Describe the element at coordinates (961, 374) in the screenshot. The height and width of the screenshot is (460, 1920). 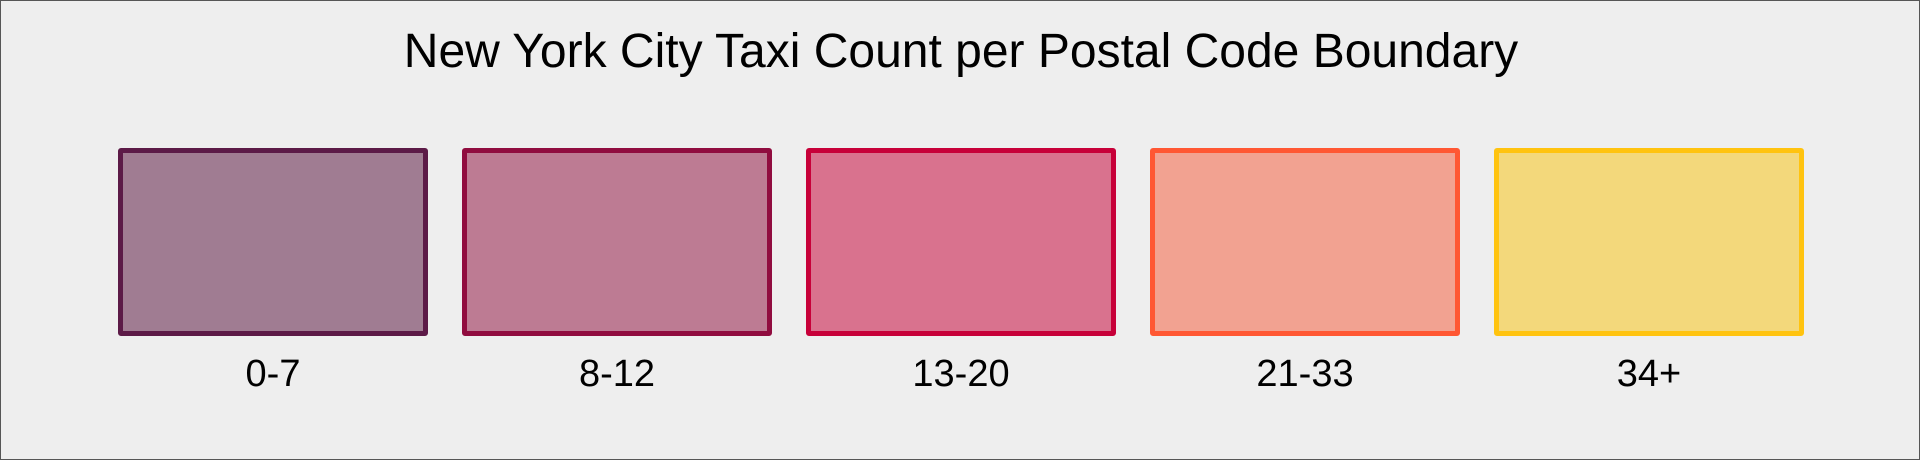
I see `legend-label-13-20: 13-20` at that location.